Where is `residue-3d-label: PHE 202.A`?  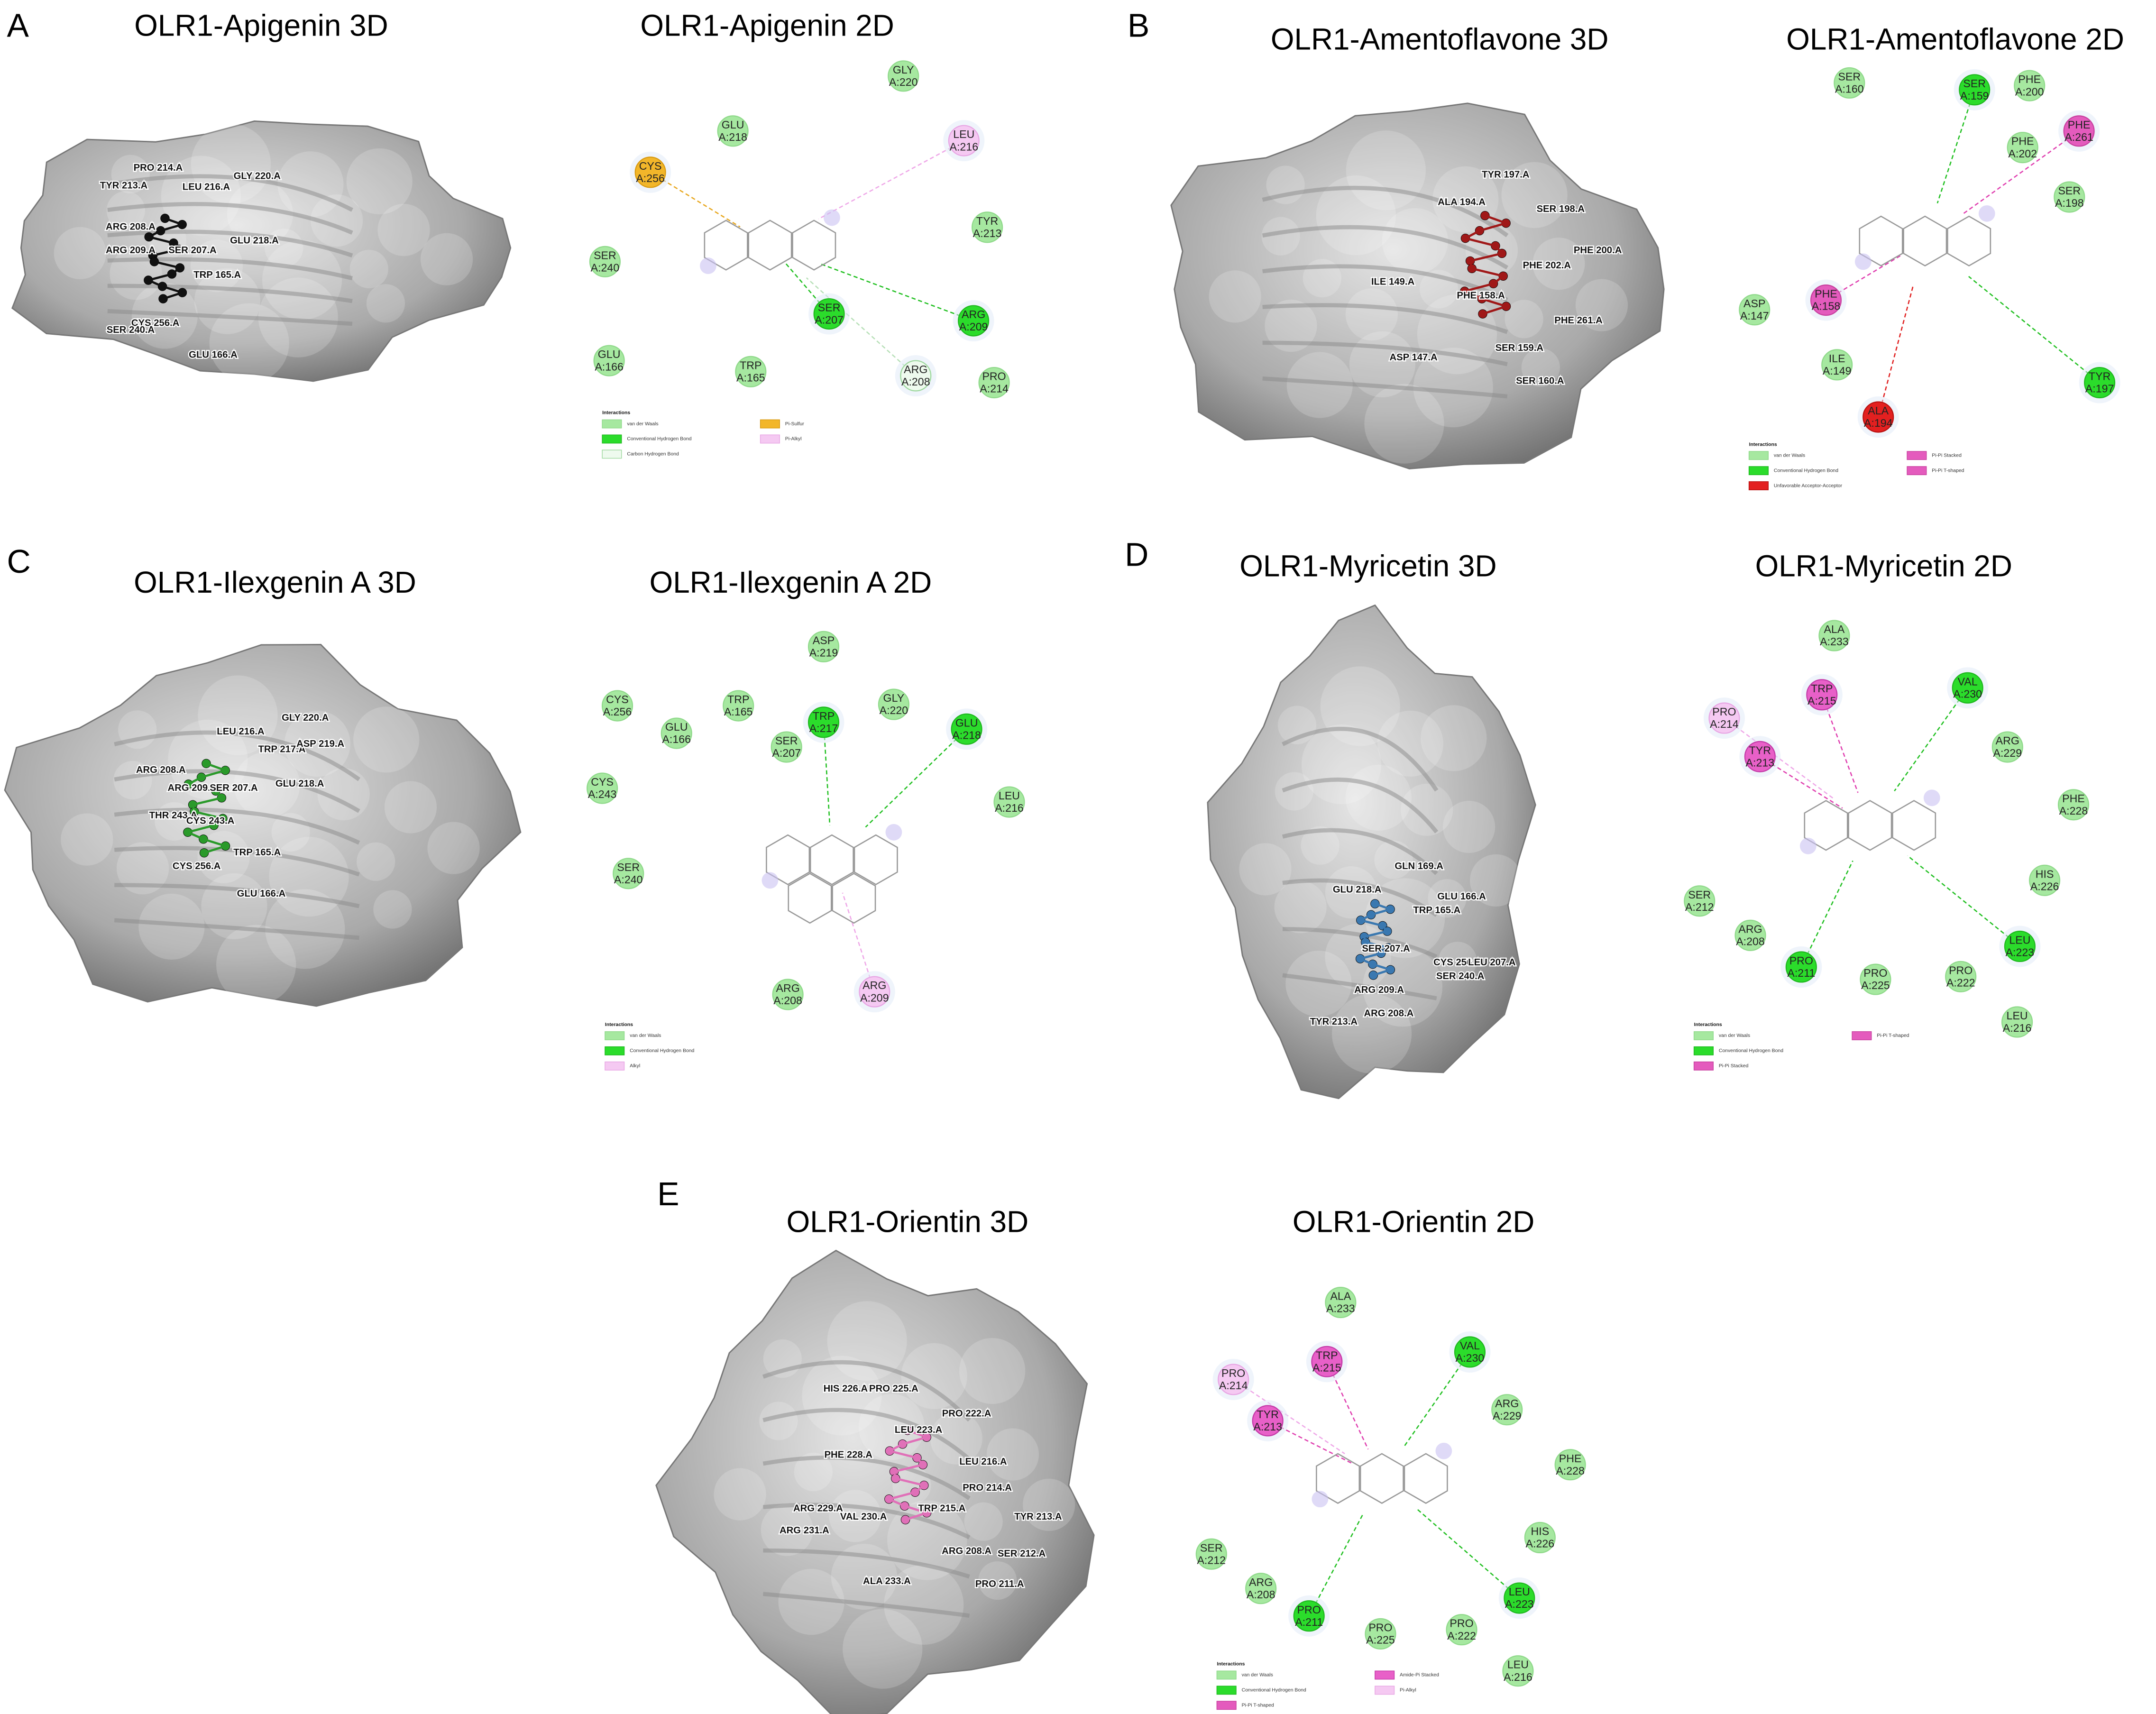 residue-3d-label: PHE 202.A is located at coordinates (1547, 265).